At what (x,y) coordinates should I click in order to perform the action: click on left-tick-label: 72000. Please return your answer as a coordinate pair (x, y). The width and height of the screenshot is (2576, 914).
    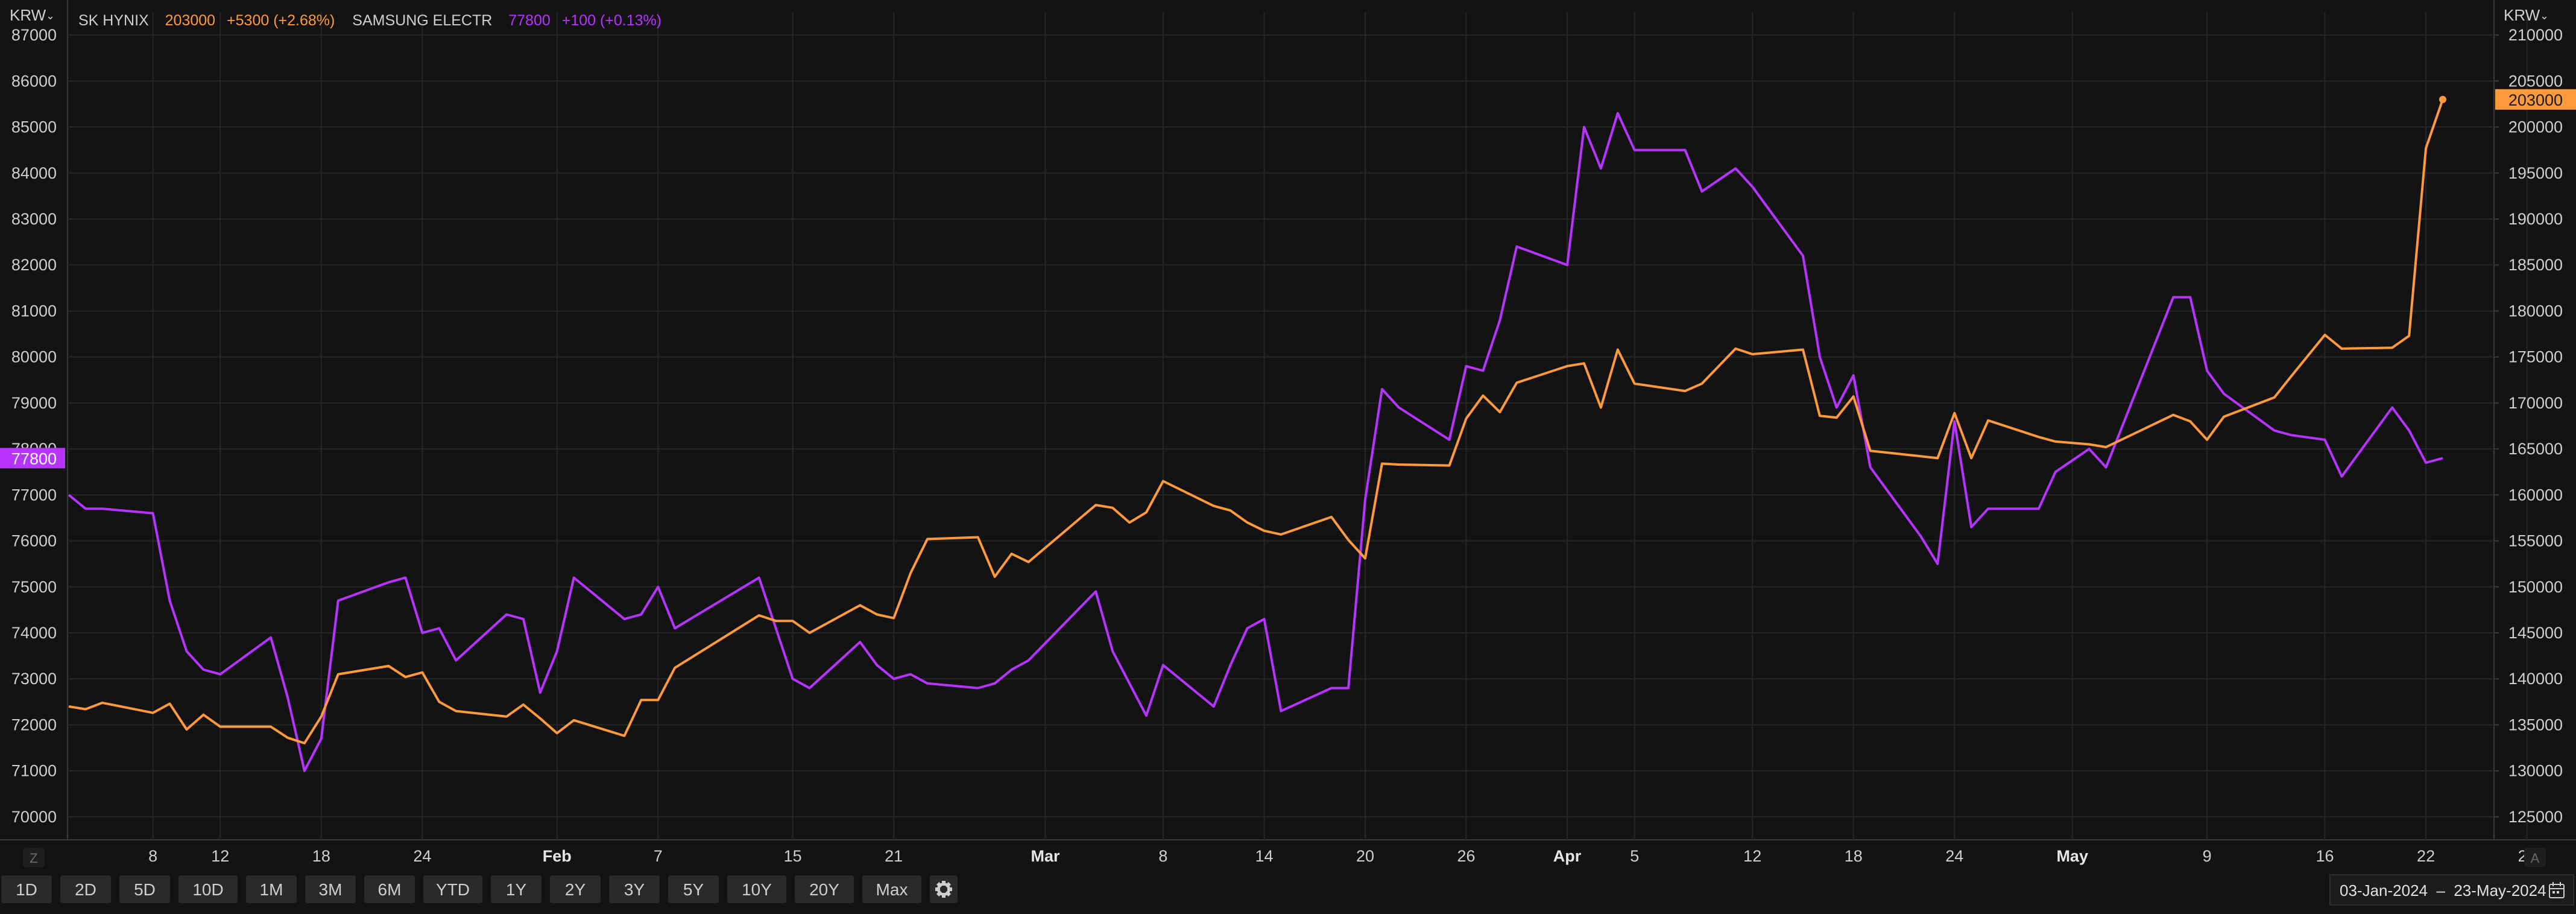
    Looking at the image, I should click on (34, 725).